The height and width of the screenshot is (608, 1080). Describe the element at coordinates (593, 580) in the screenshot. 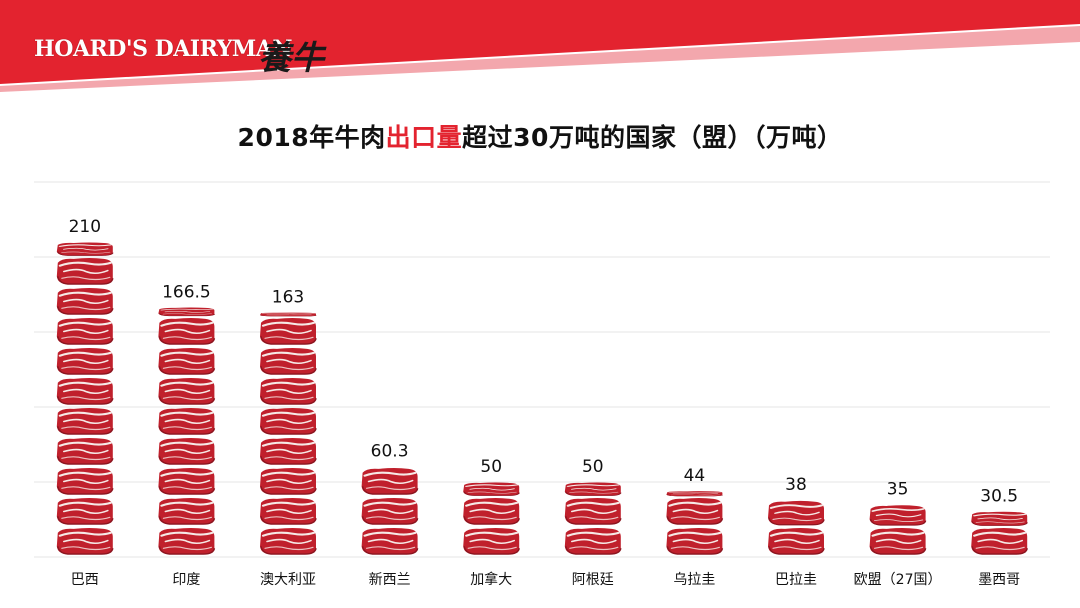

I see `category-label: 阿根廷` at that location.